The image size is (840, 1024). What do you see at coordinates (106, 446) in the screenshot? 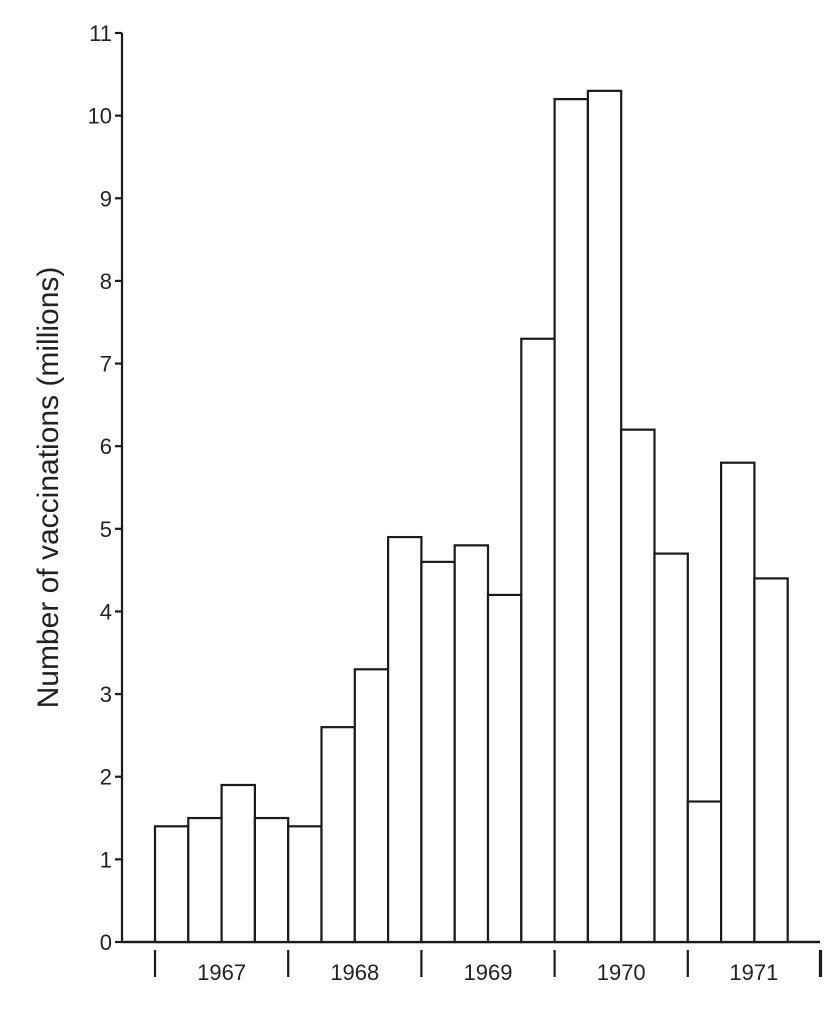
I see `y-tick-label-6: 6` at bounding box center [106, 446].